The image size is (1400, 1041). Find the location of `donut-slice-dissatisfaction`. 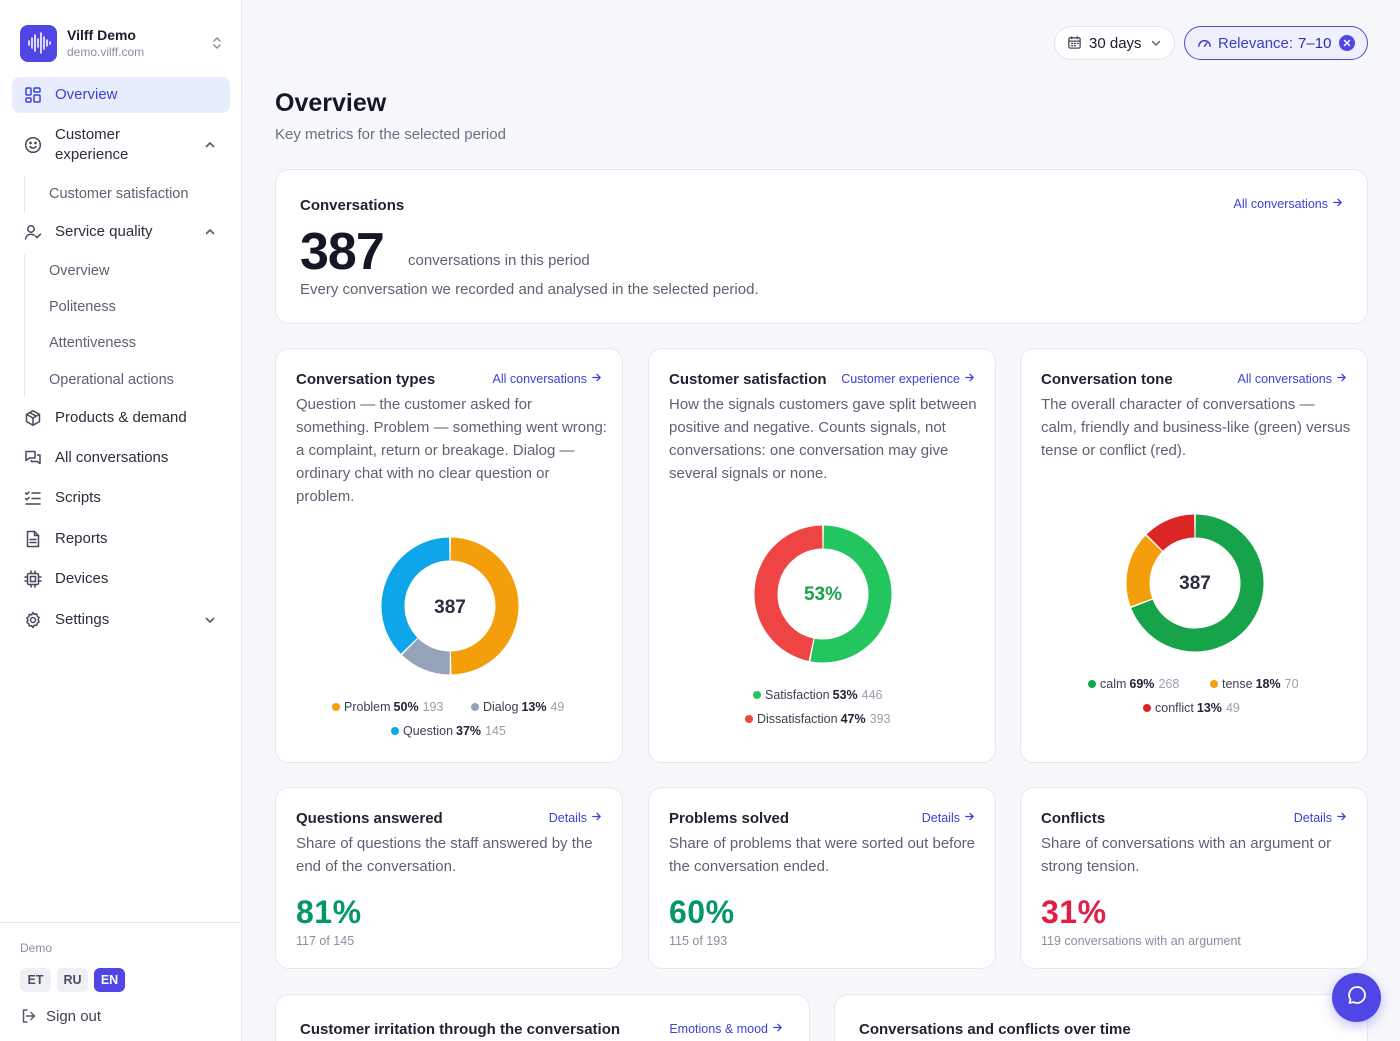

donut-slice-dissatisfaction is located at coordinates (788, 593).